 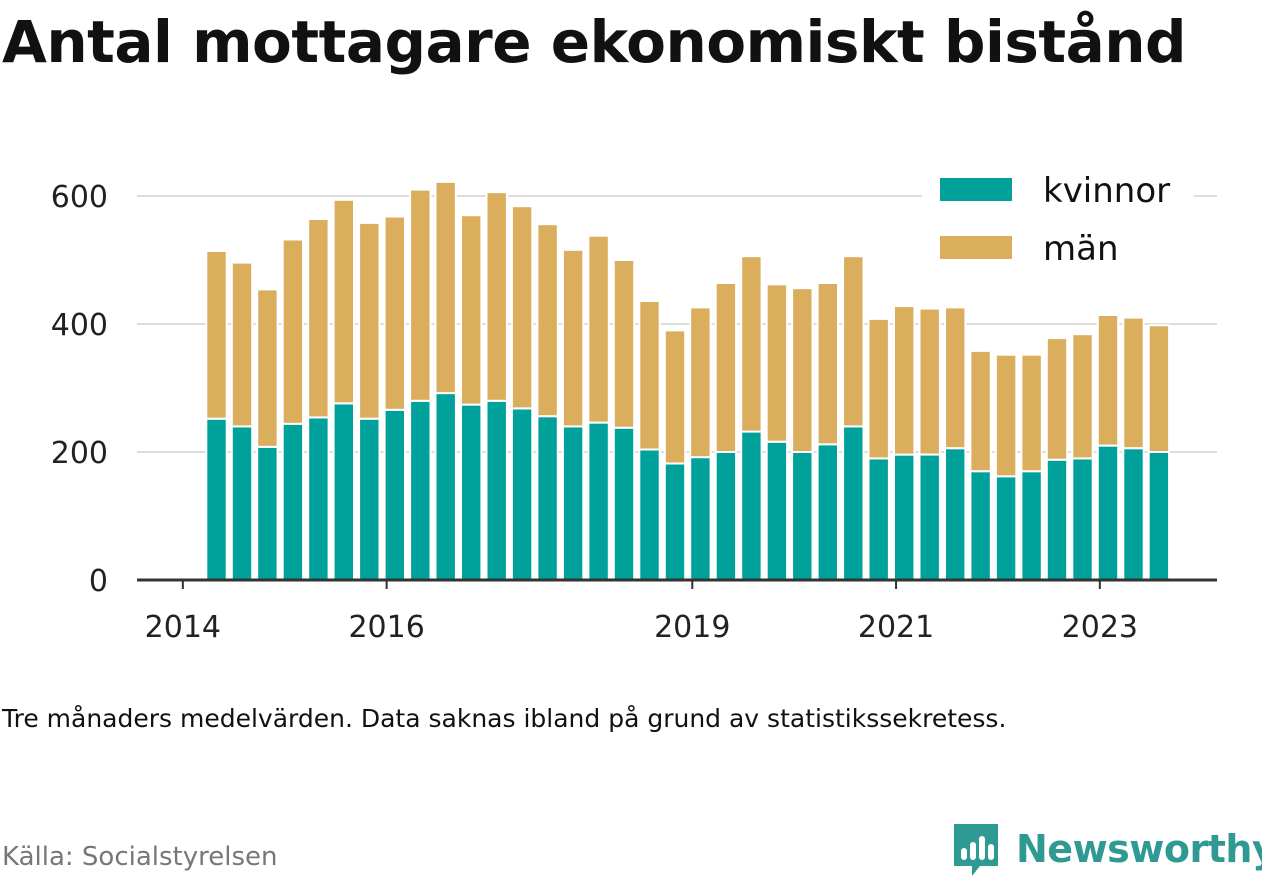 What do you see at coordinates (420, 295) in the screenshot?
I see `bar-män-8` at bounding box center [420, 295].